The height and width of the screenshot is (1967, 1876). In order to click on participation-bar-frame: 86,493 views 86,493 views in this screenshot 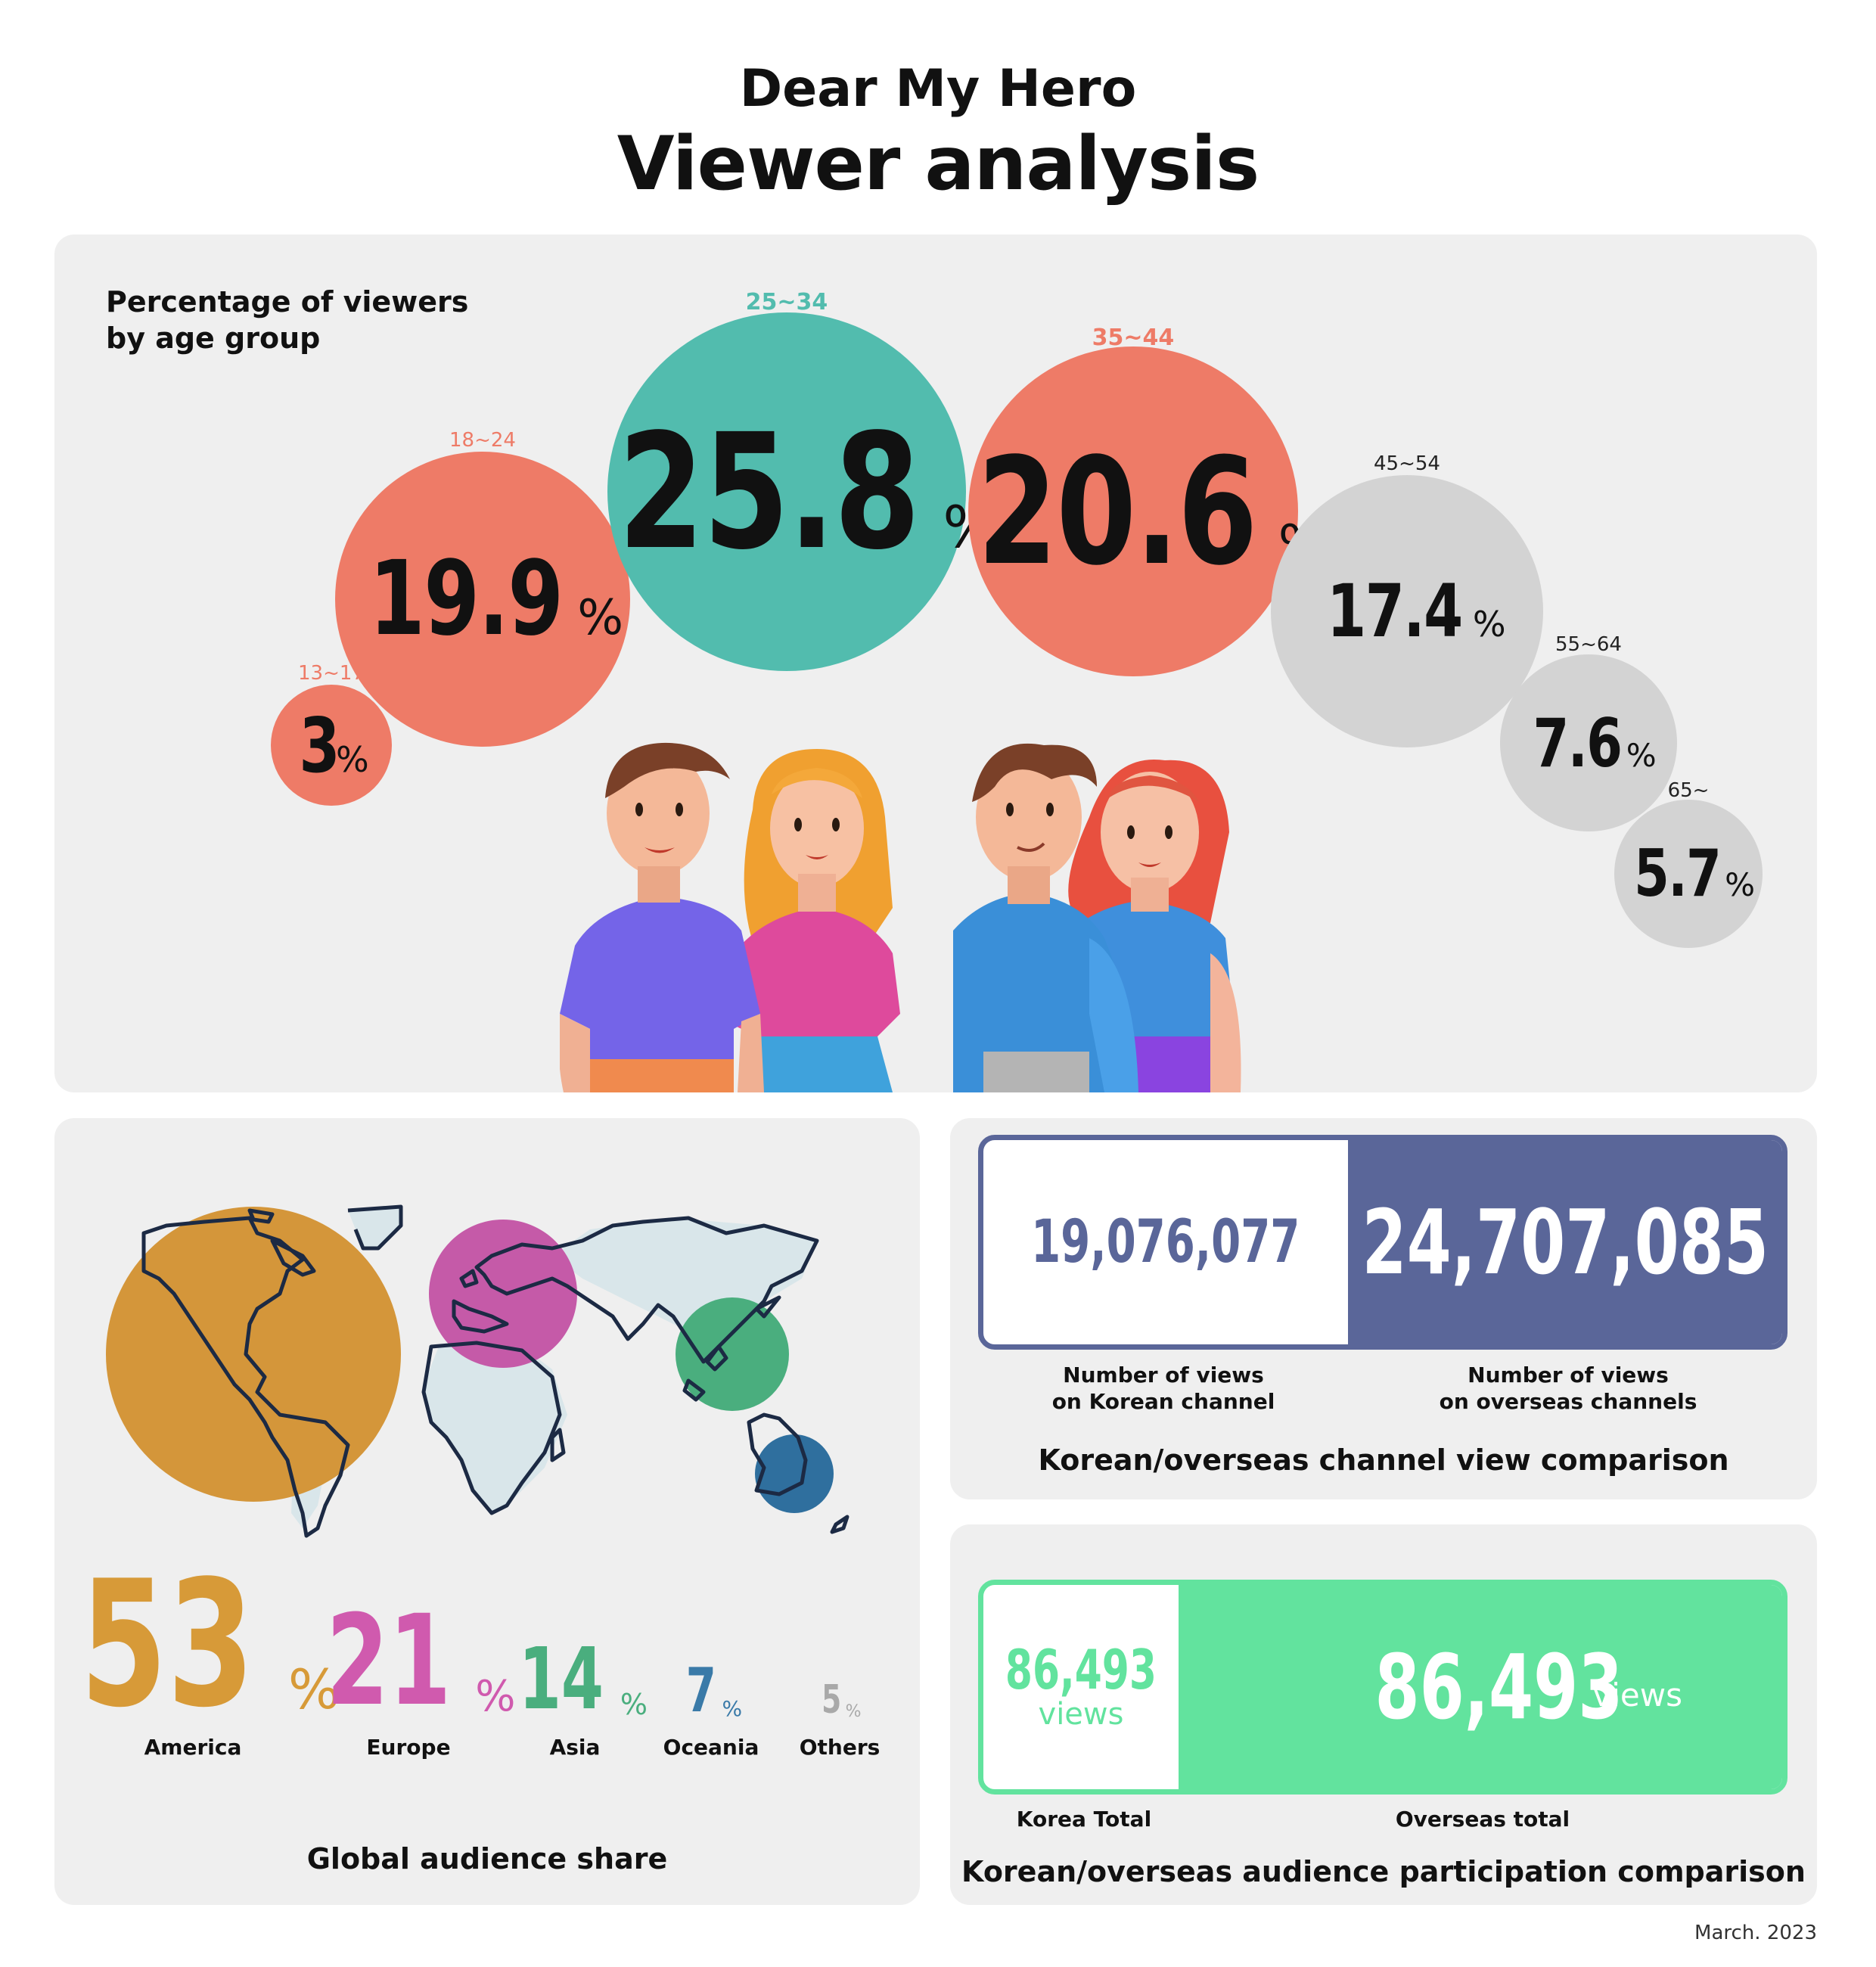, I will do `click(1382, 1687)`.